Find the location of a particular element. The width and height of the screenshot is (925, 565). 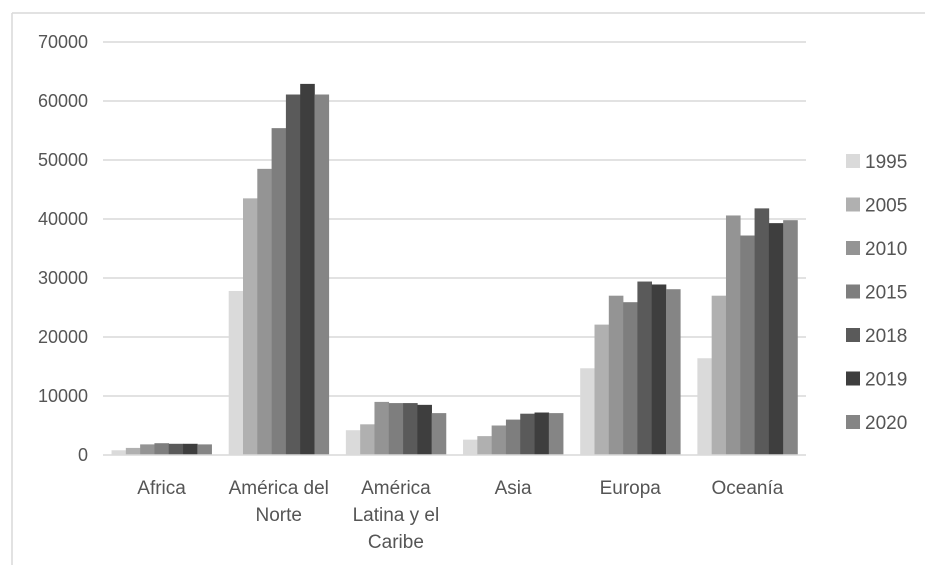

category-label: Asia is located at coordinates (513, 488).